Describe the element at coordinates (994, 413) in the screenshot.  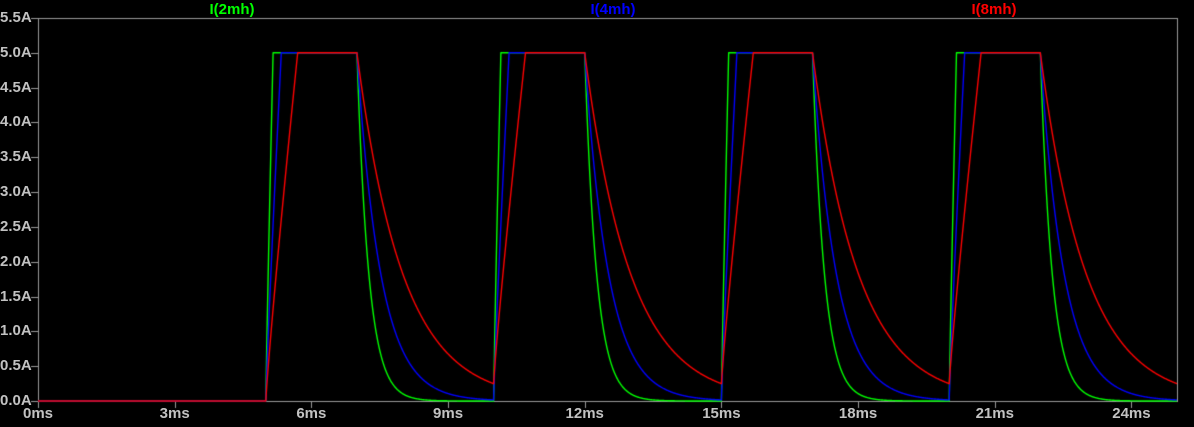
I see `x-tick-label: 21ms` at that location.